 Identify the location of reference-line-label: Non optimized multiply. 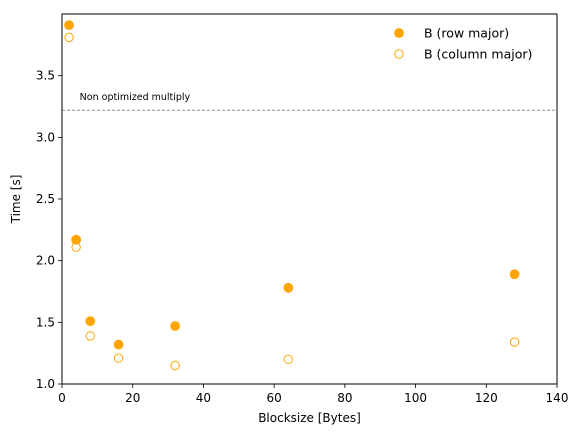
(135, 97).